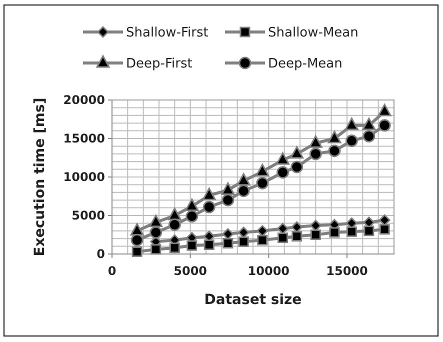 The image size is (443, 342). I want to click on legend-label: Deep-Mean, so click(305, 64).